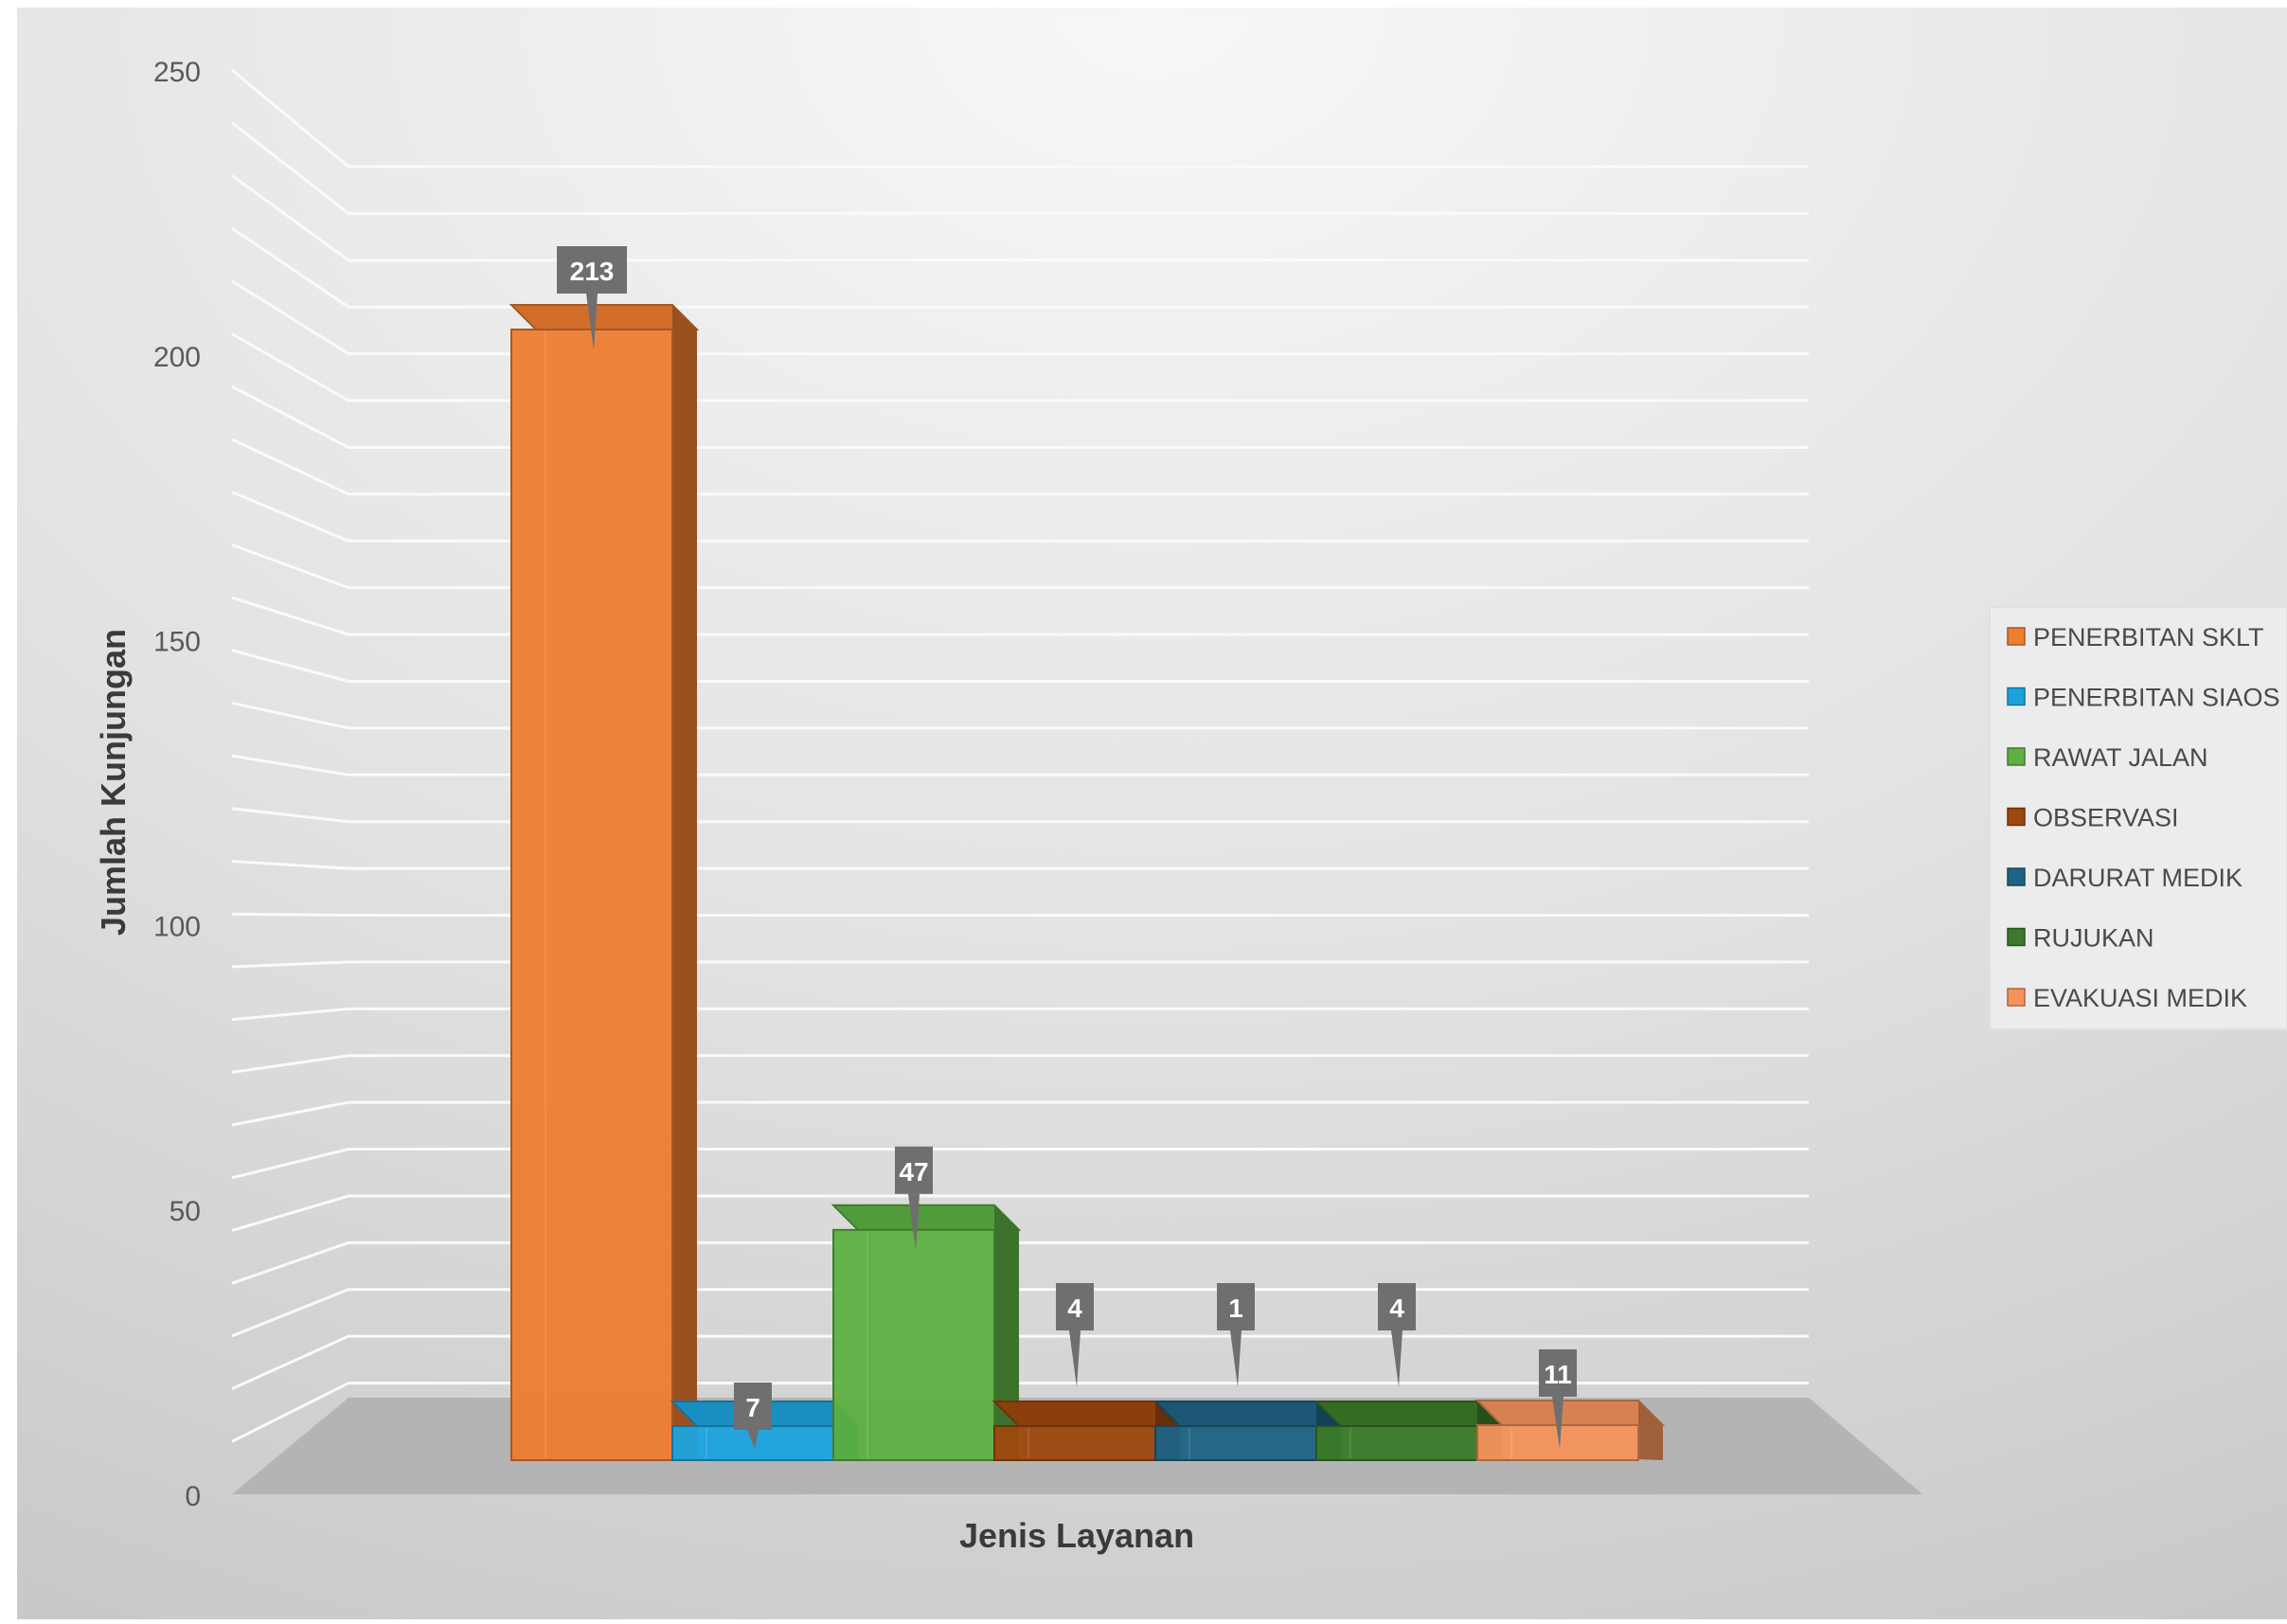  What do you see at coordinates (177, 72) in the screenshot?
I see `y-tick-label: 250` at bounding box center [177, 72].